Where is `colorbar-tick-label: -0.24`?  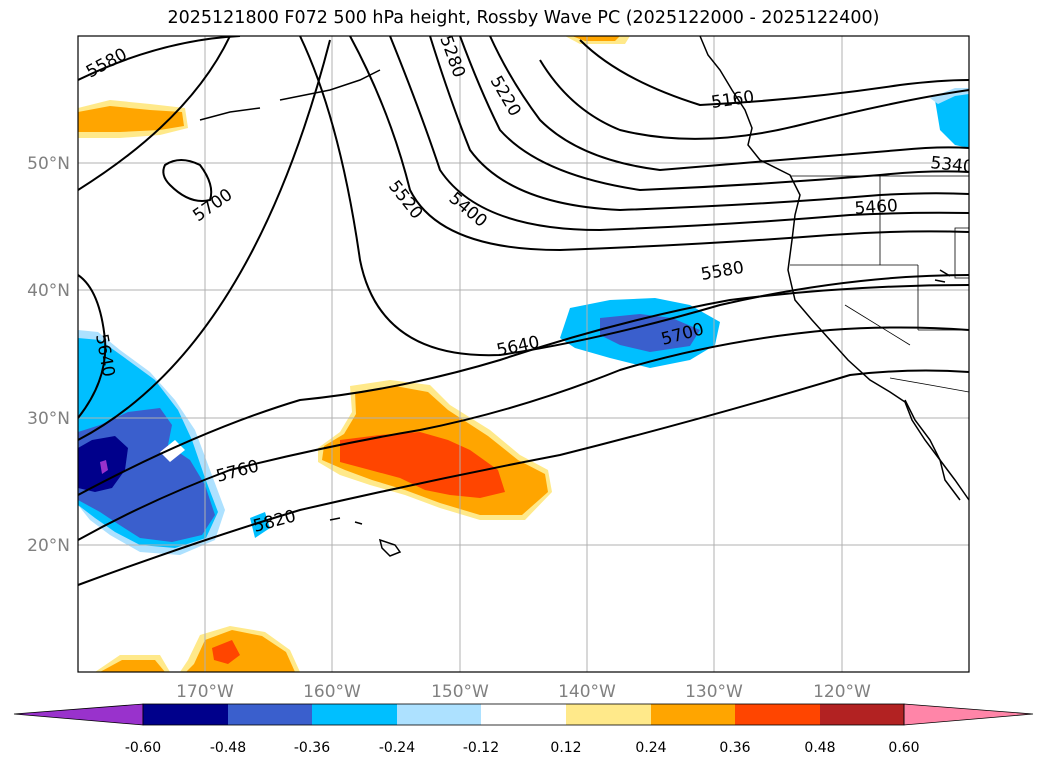
colorbar-tick-label: -0.24 is located at coordinates (397, 748).